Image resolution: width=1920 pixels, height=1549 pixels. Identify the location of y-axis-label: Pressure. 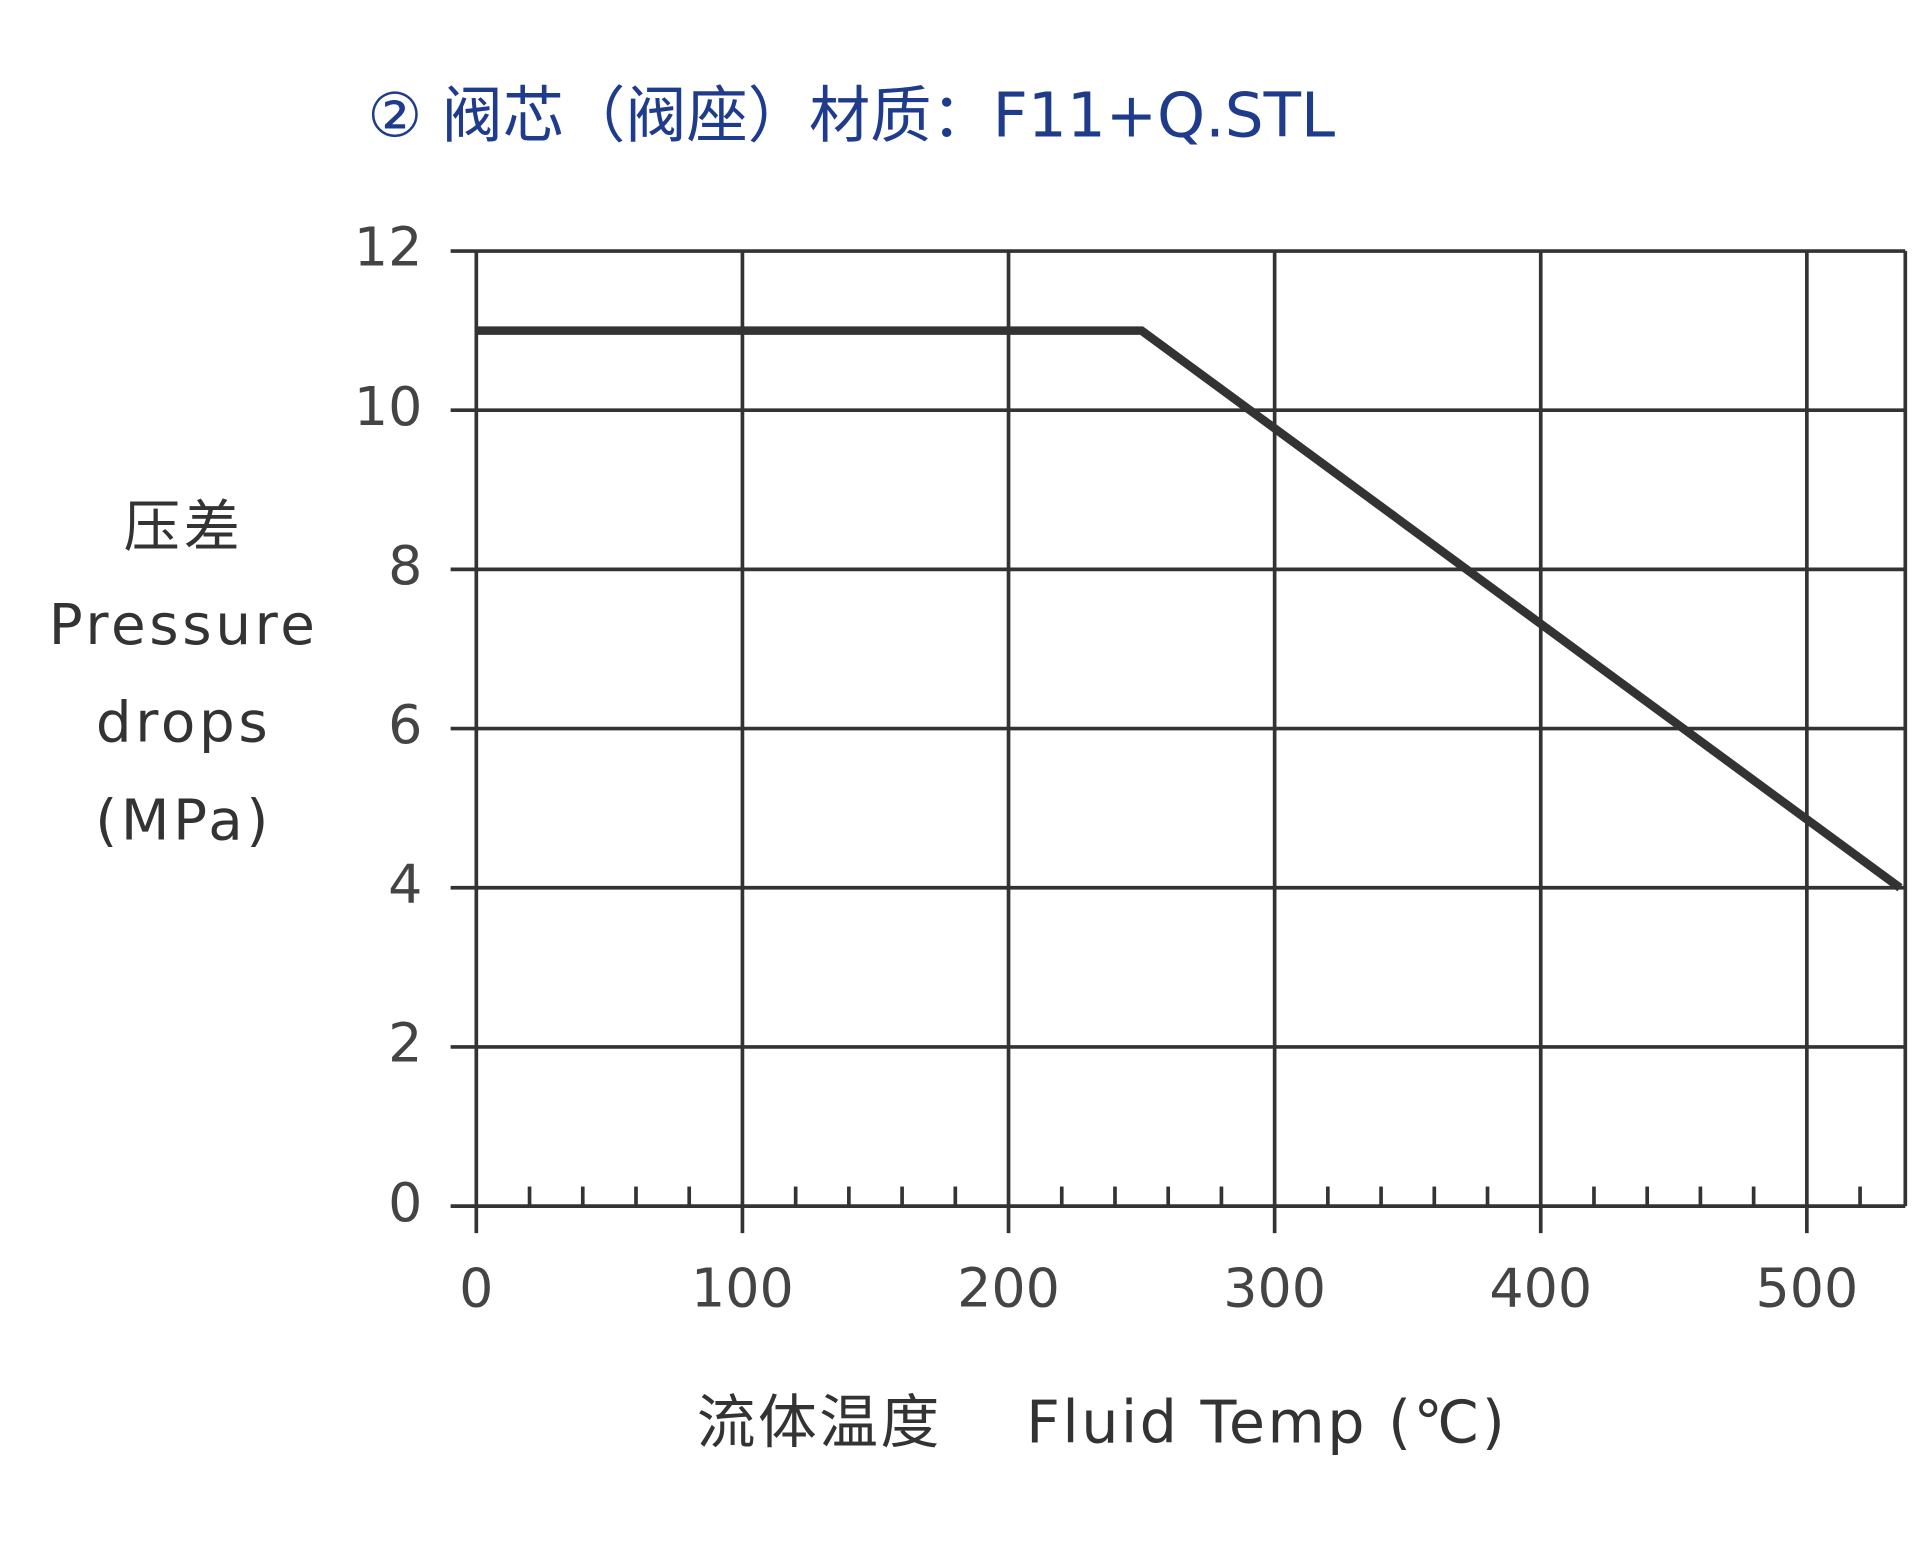
(184, 625).